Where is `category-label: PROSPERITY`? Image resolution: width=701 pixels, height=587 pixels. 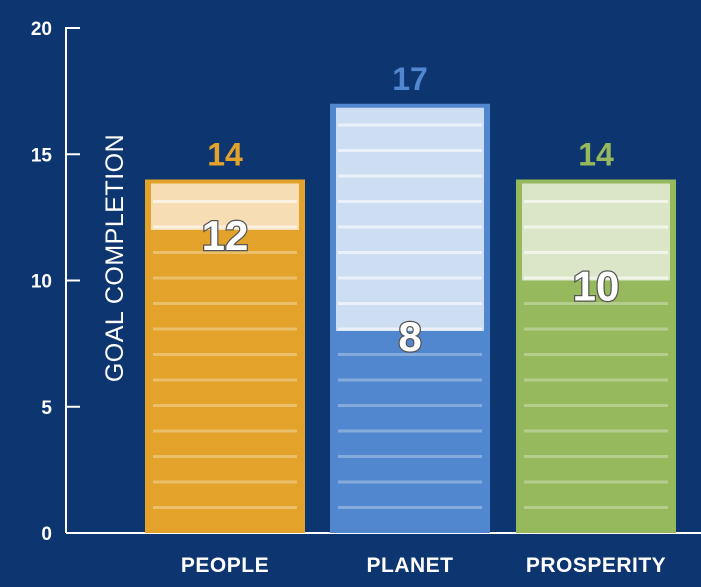
category-label: PROSPERITY is located at coordinates (596, 565).